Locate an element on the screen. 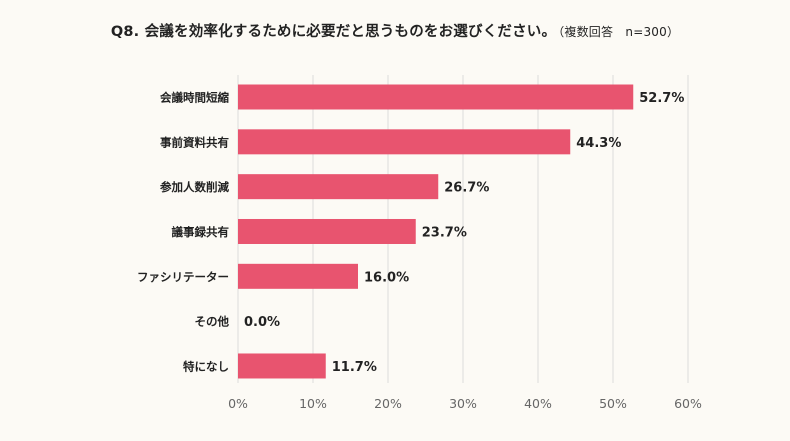  chart-subtitle: （複数回答 n=300） is located at coordinates (619, 32).